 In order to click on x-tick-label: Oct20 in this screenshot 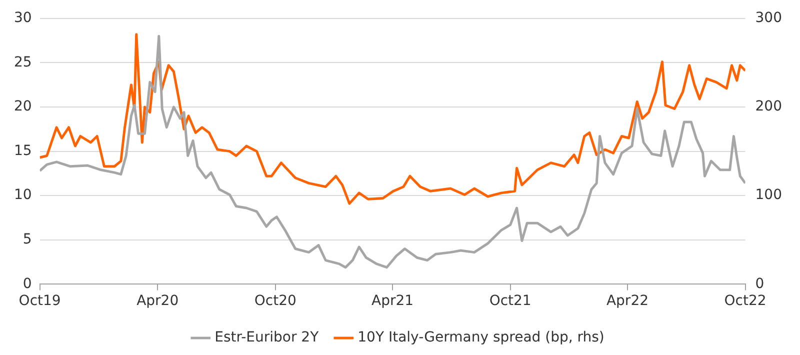, I will do `click(275, 301)`.